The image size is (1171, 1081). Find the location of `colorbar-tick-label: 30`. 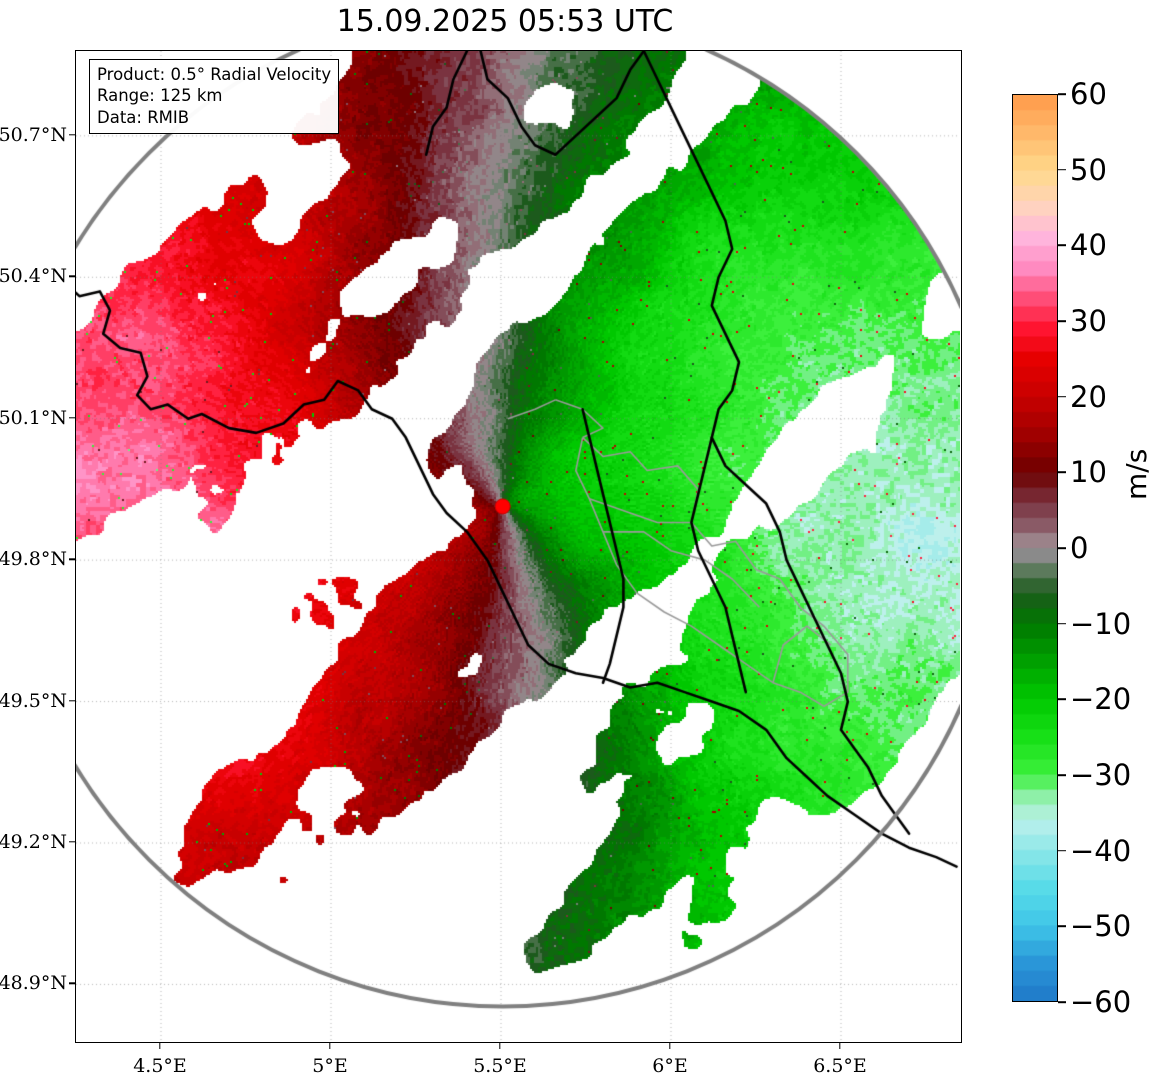

colorbar-tick-label: 30 is located at coordinates (1088, 321).